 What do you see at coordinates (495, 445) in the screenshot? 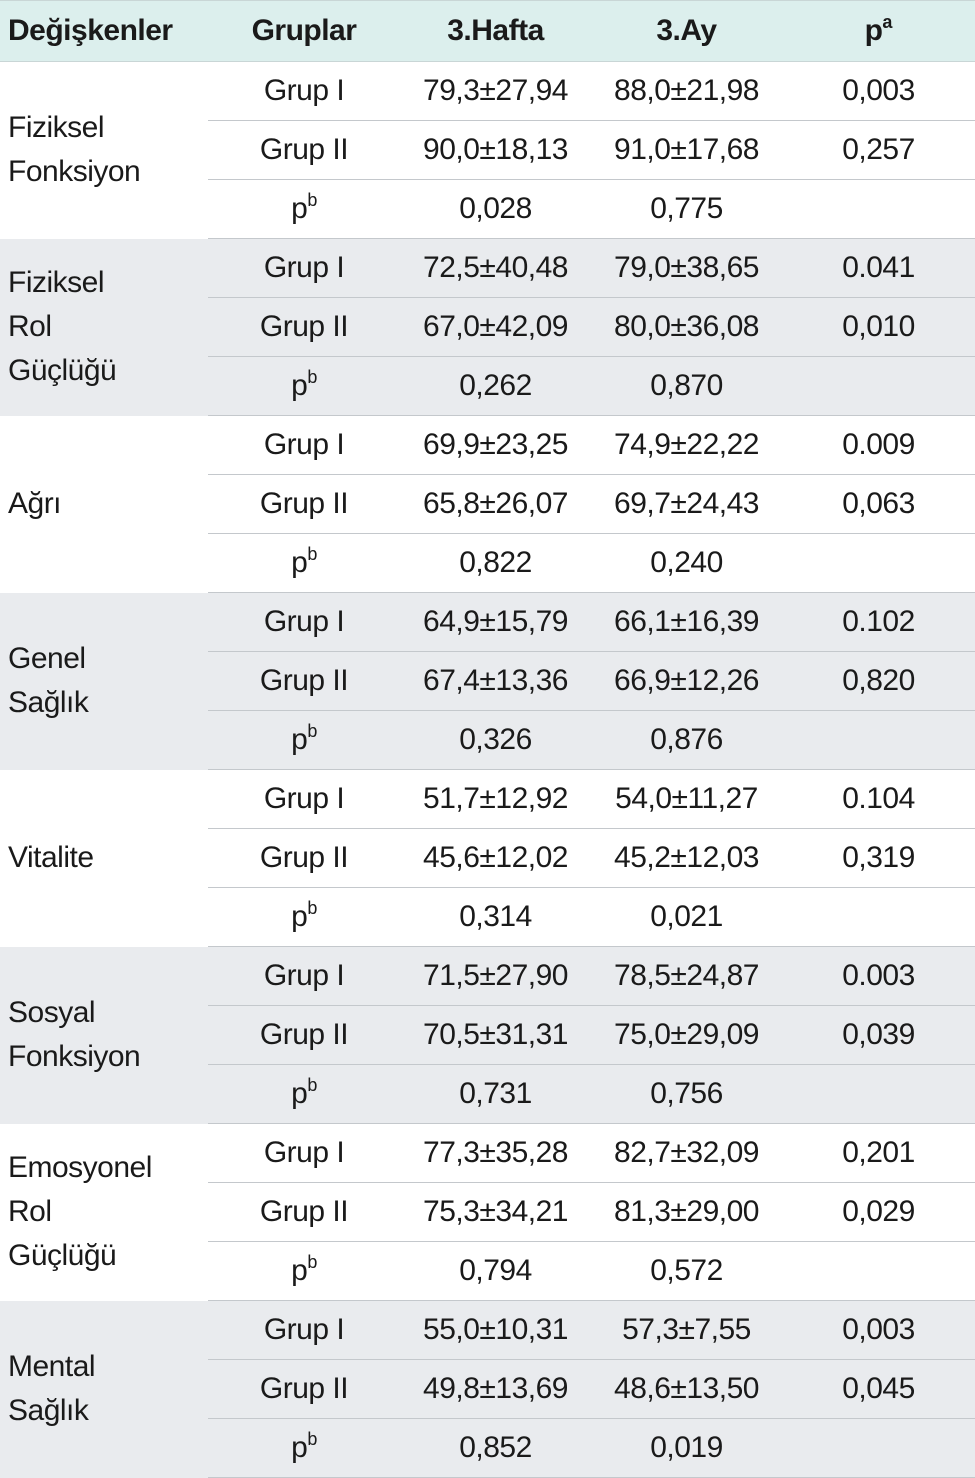
I see `week3-value: 69,9±23,25` at bounding box center [495, 445].